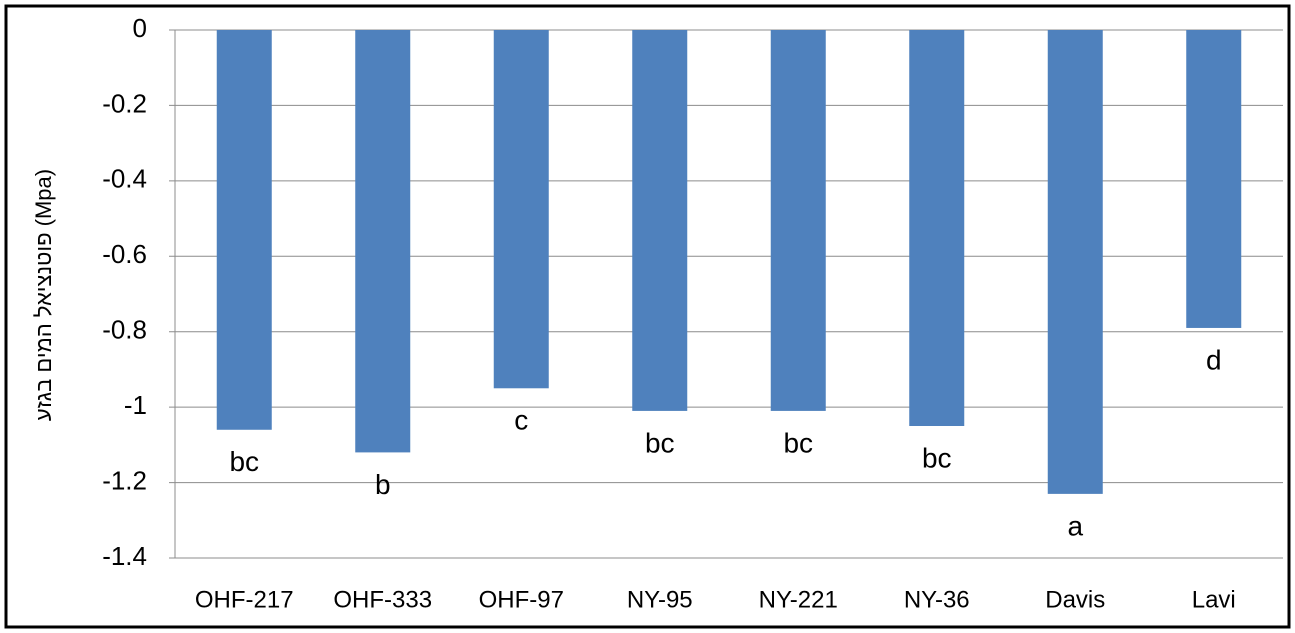 Image resolution: width=1295 pixels, height=633 pixels. I want to click on bar-annotation: a, so click(1075, 525).